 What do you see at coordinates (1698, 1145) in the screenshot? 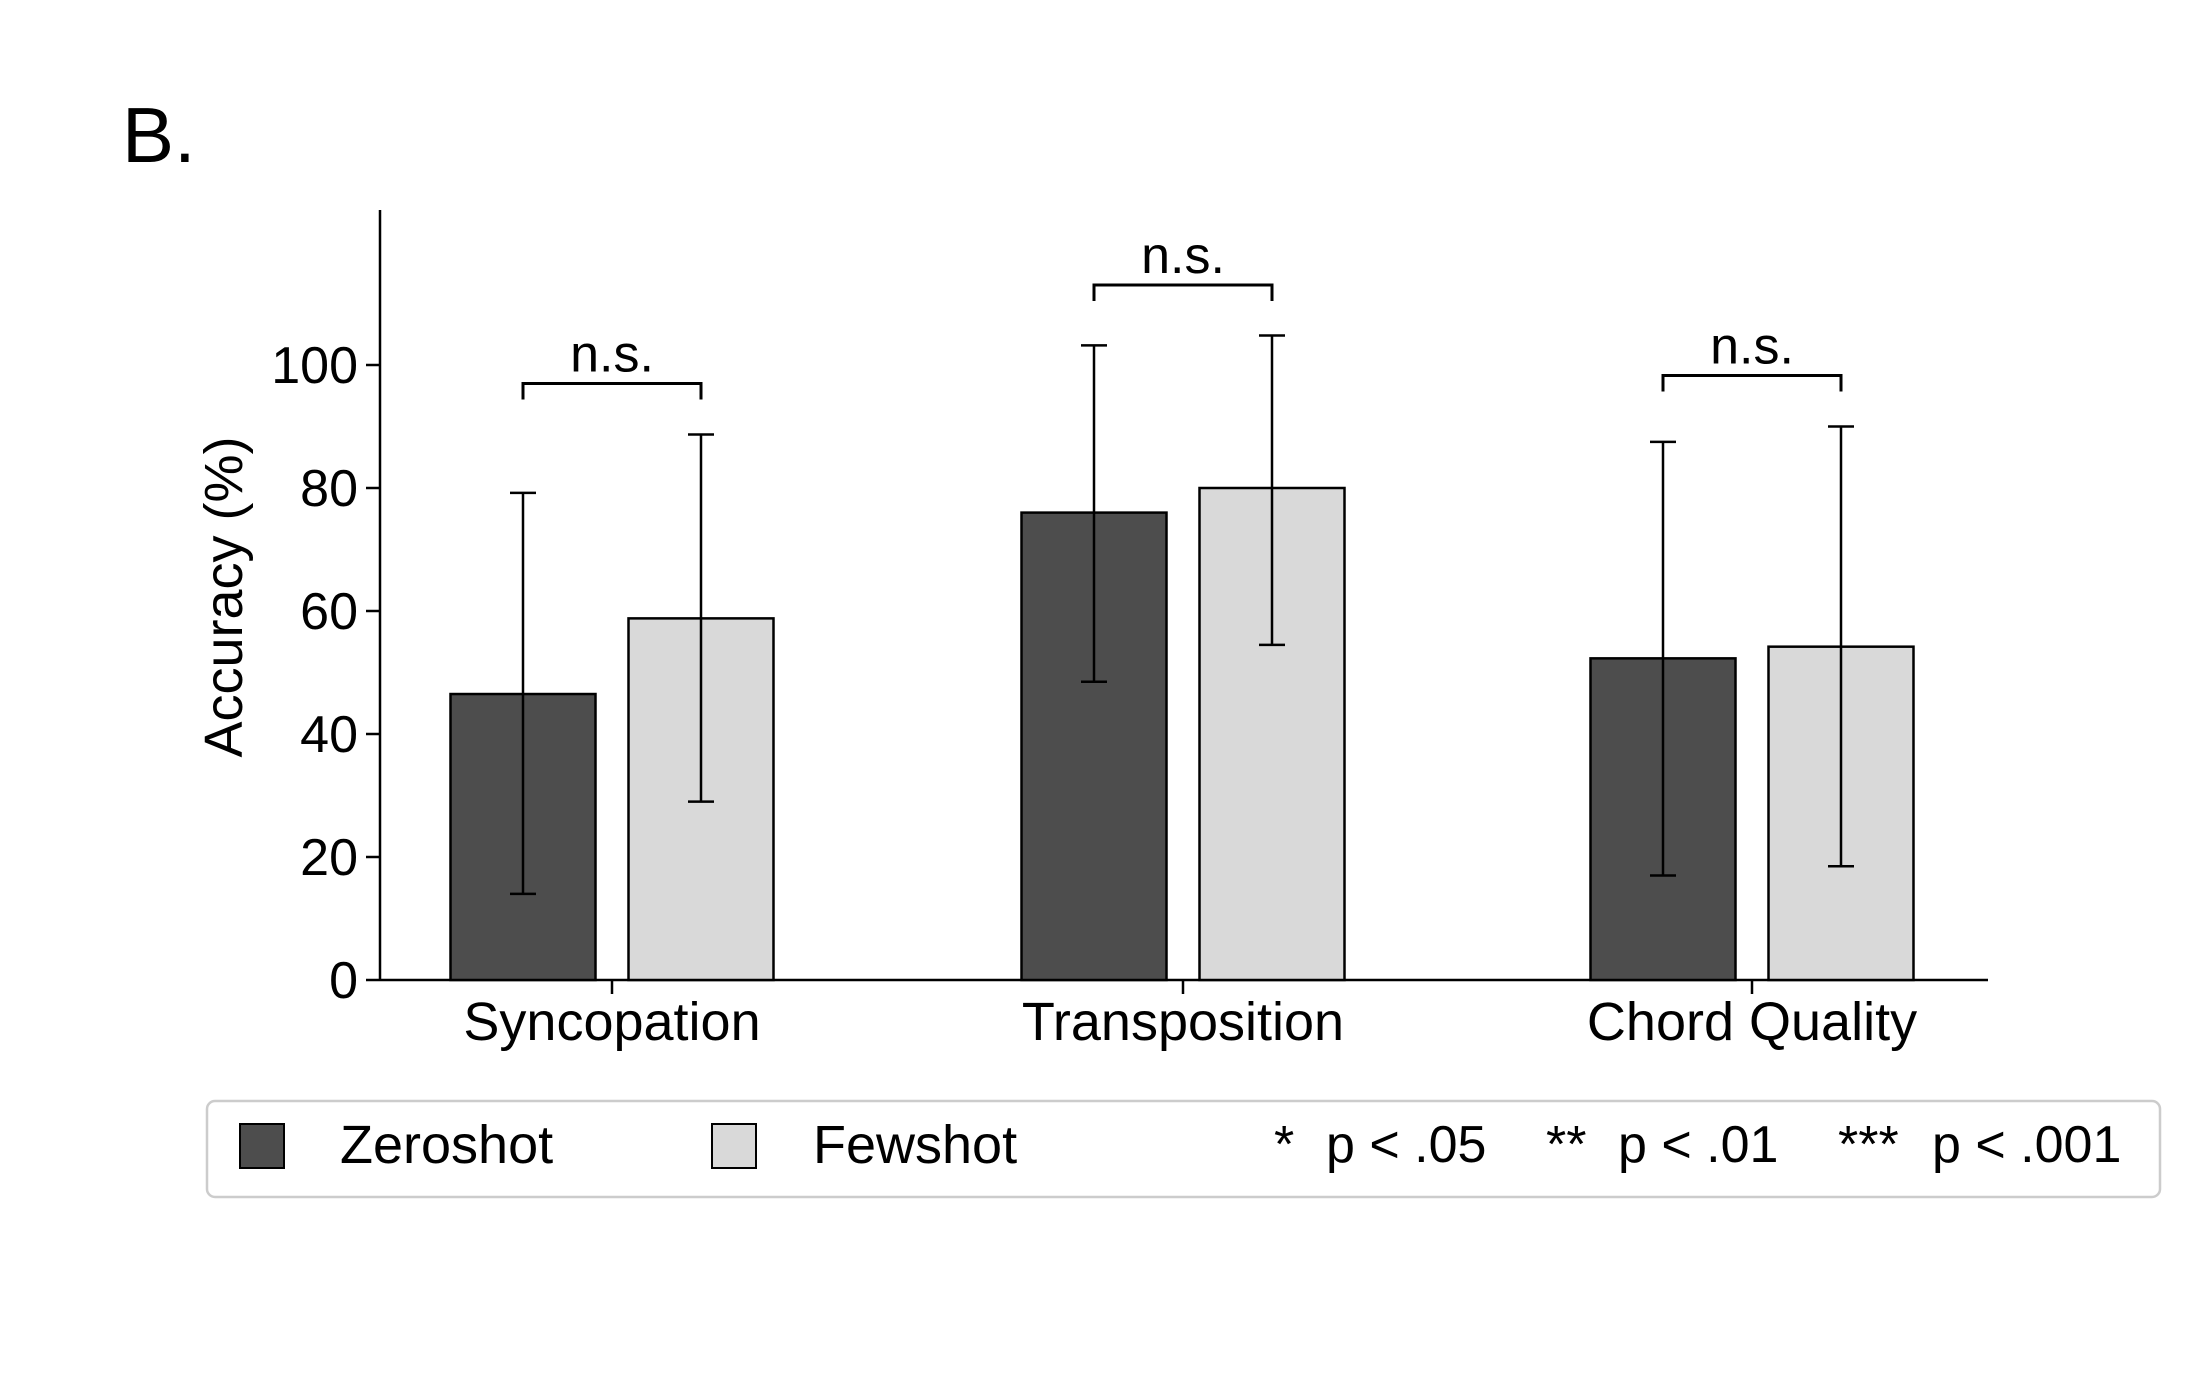
I see `sig-key-text-2: p < .01` at bounding box center [1698, 1145].